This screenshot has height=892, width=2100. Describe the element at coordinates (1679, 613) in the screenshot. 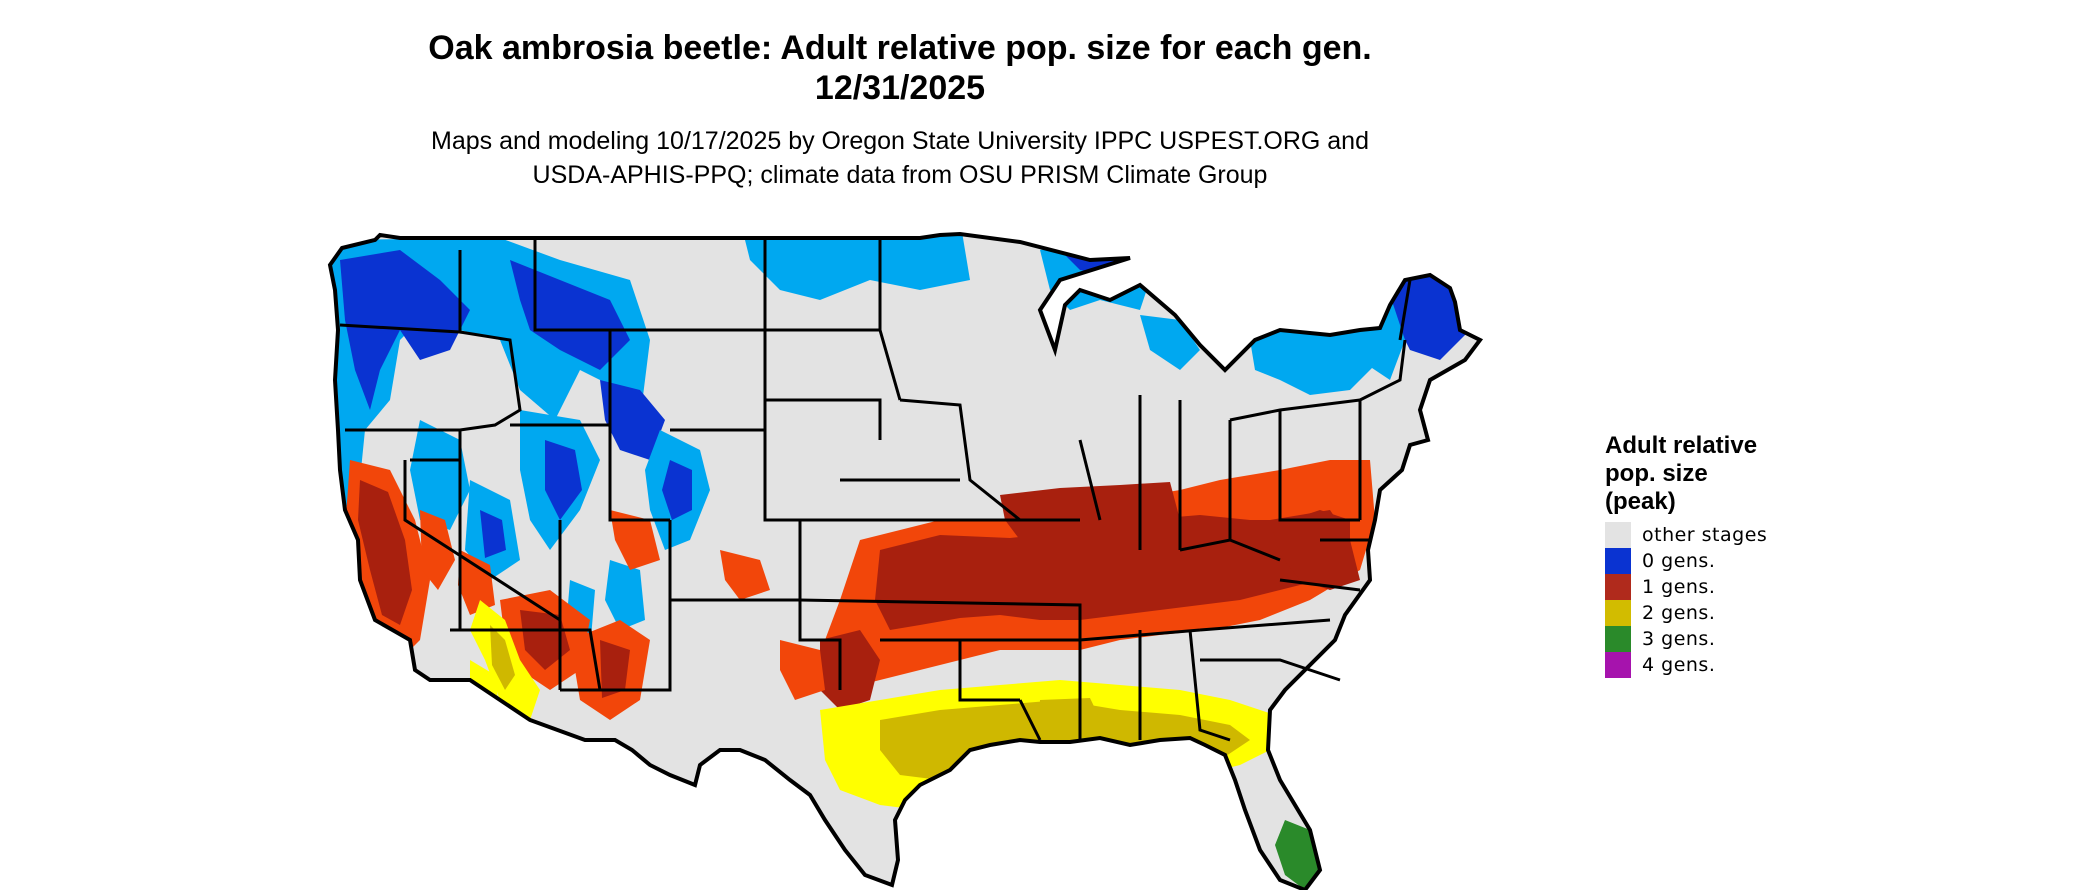

I see `legend-label: 2 gens.` at that location.